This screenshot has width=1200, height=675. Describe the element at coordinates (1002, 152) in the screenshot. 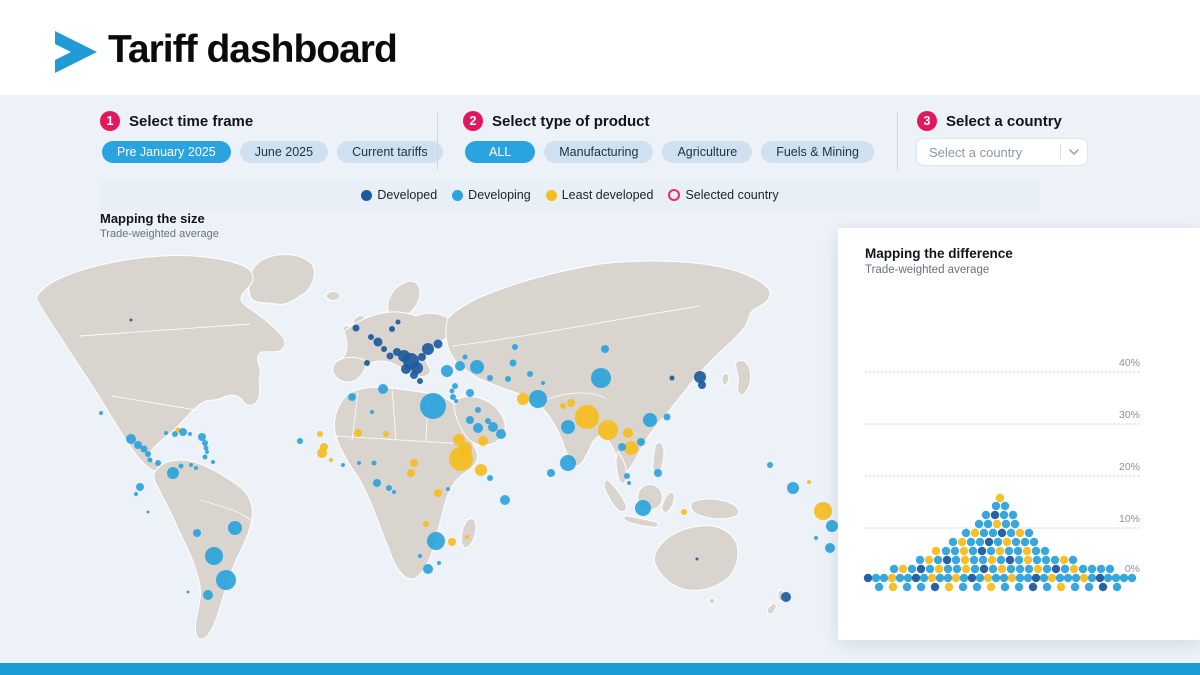

I see `country-dropdown: Select a country` at that location.